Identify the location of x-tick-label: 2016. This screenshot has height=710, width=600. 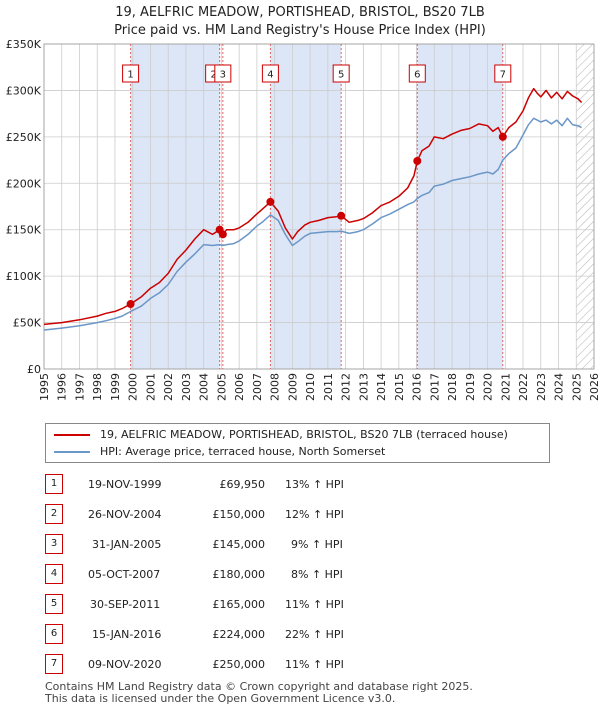
(417, 387).